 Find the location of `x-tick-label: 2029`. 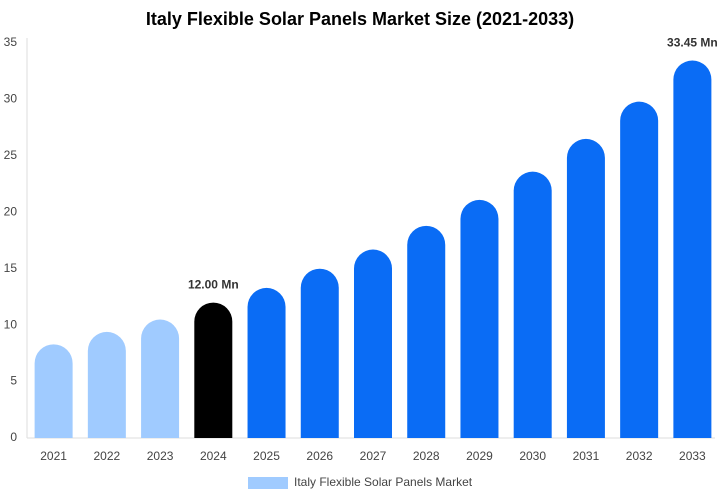

x-tick-label: 2029 is located at coordinates (479, 456).